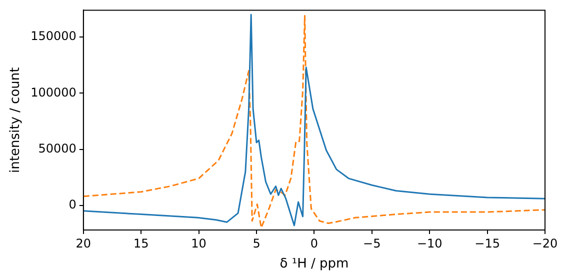 This screenshot has height=278, width=566. I want to click on x-tick-label: 10, so click(198, 243).